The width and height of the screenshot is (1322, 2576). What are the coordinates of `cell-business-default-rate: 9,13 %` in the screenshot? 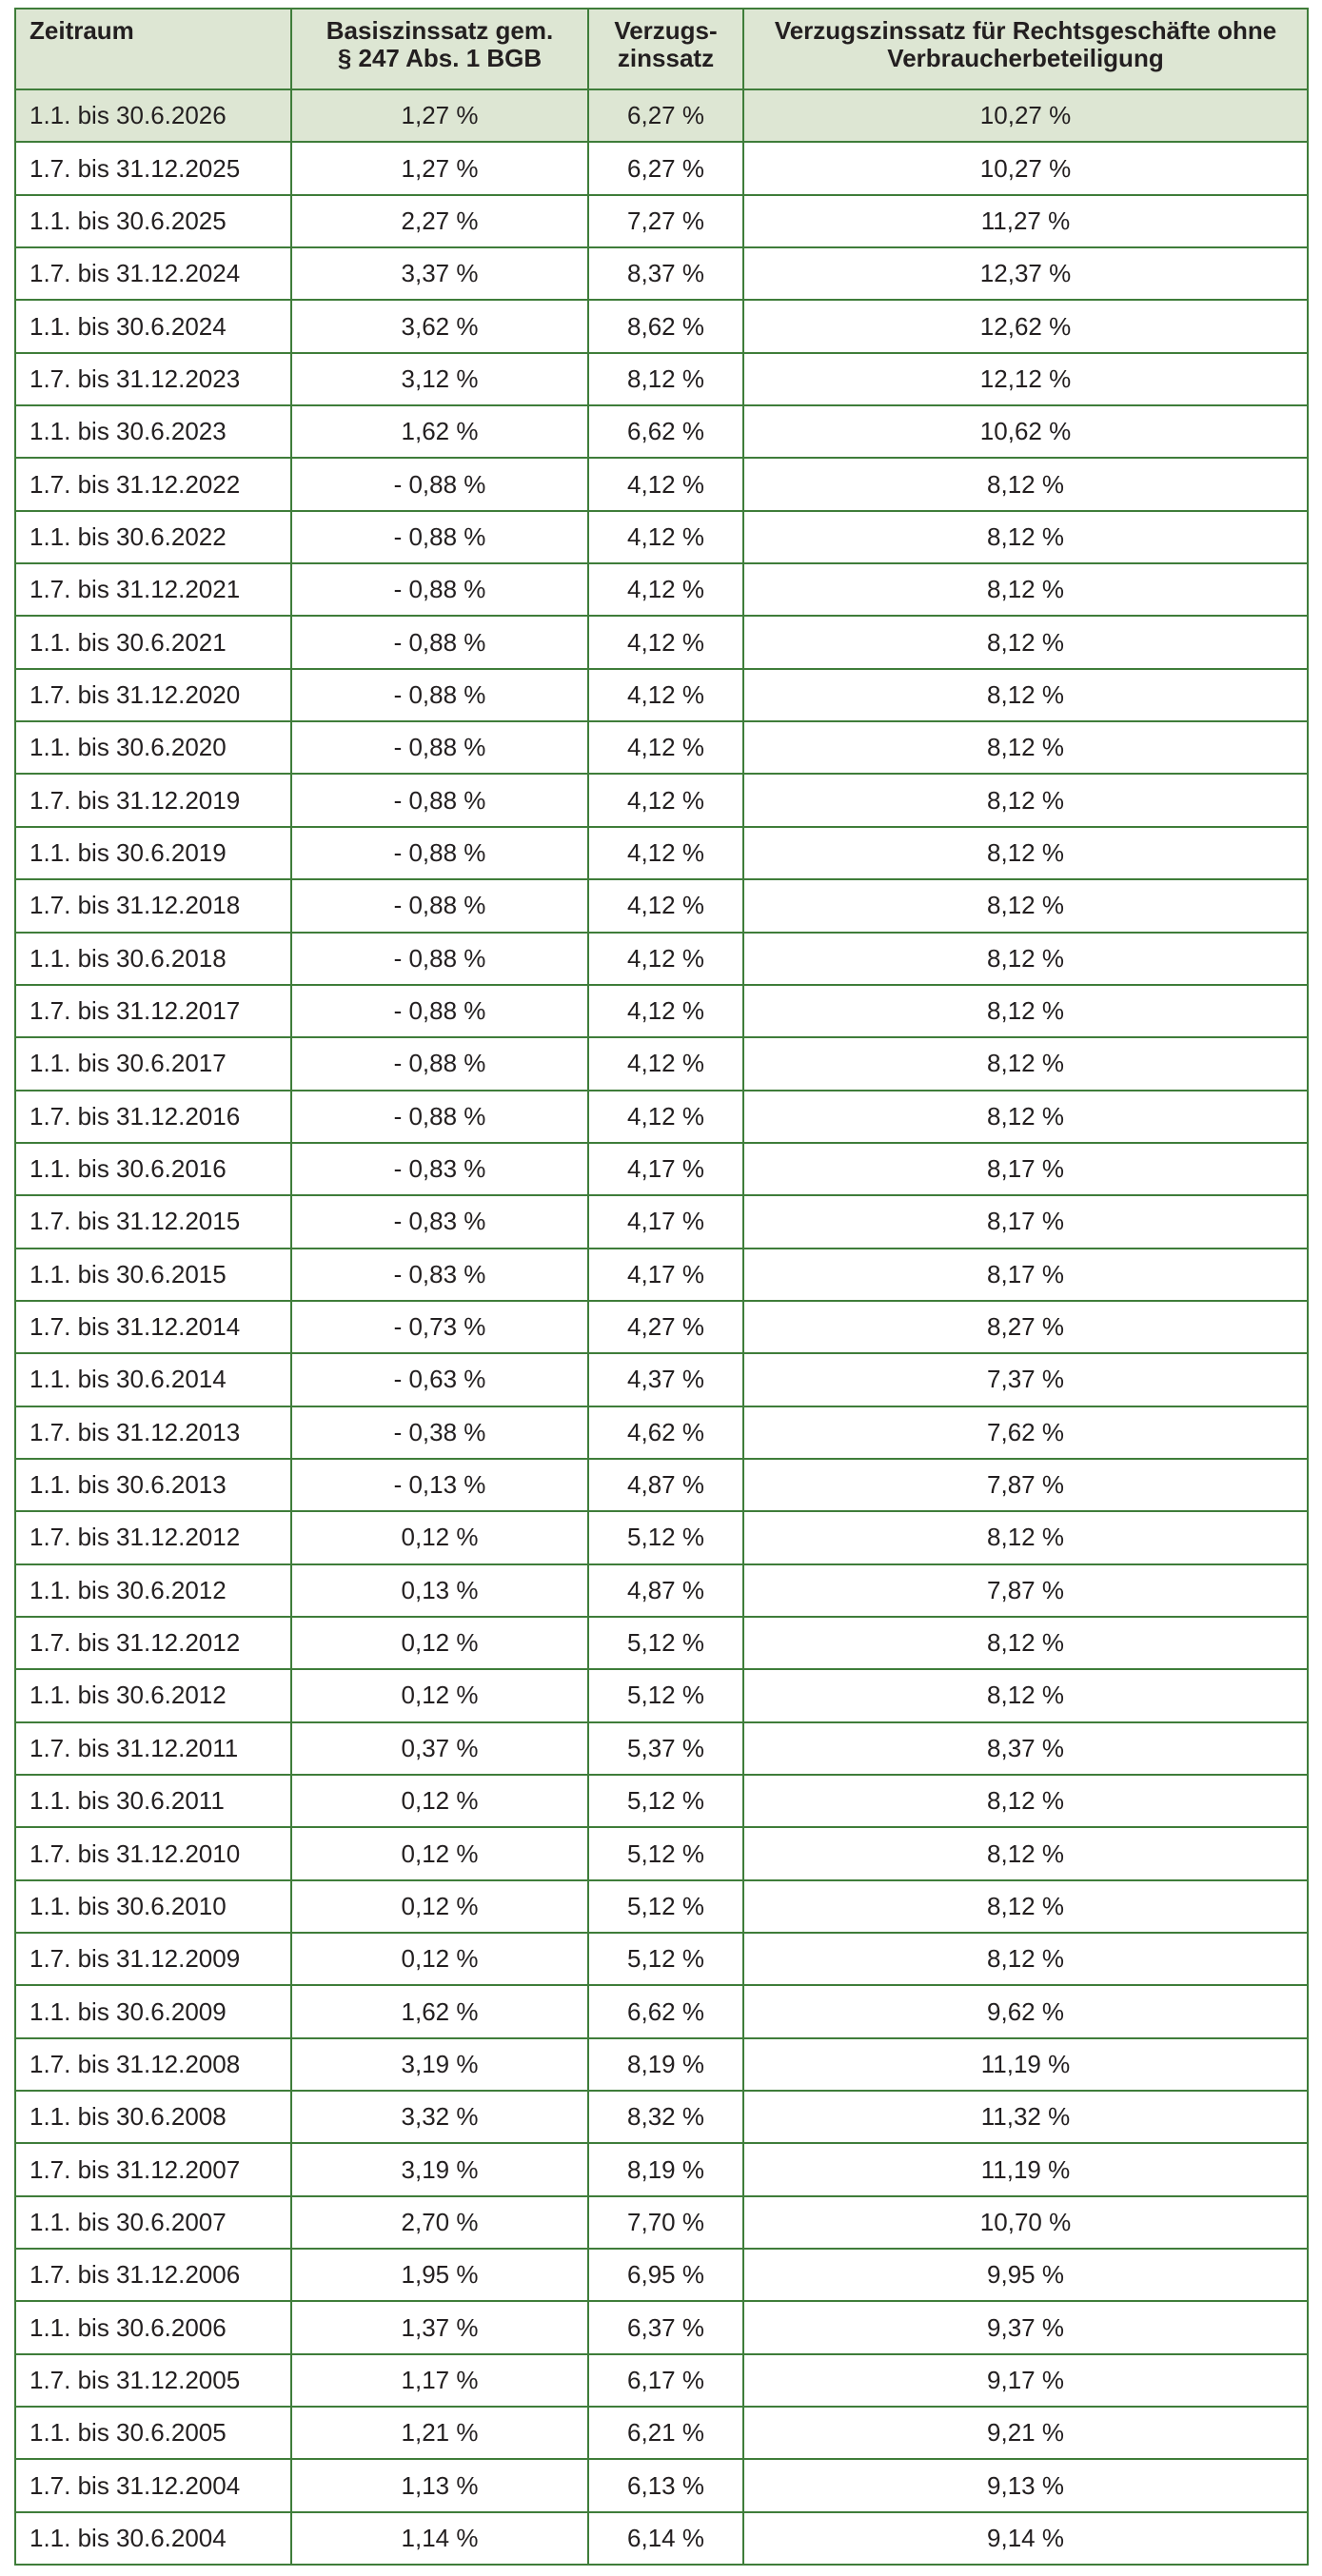 It's located at (1025, 2485).